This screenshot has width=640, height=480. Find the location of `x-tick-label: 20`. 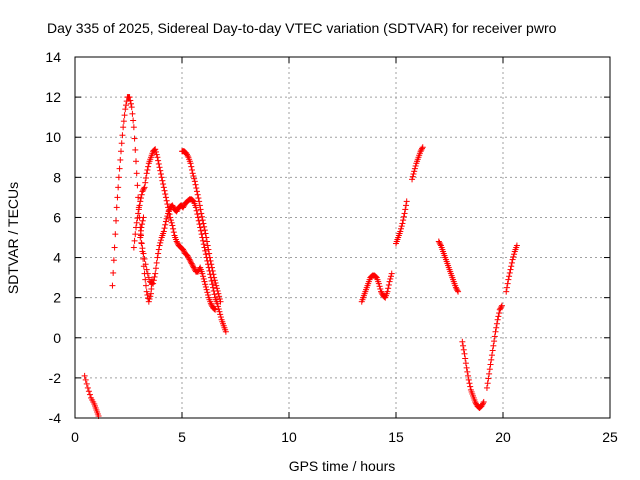

x-tick-label: 20 is located at coordinates (503, 437).